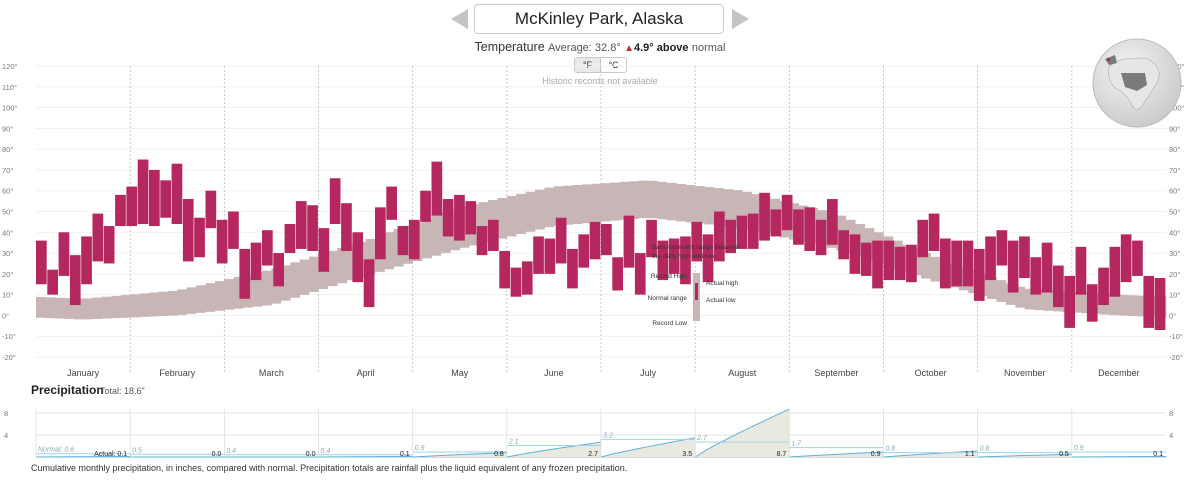 The width and height of the screenshot is (1200, 485). What do you see at coordinates (177, 373) in the screenshot?
I see `month-label: February` at bounding box center [177, 373].